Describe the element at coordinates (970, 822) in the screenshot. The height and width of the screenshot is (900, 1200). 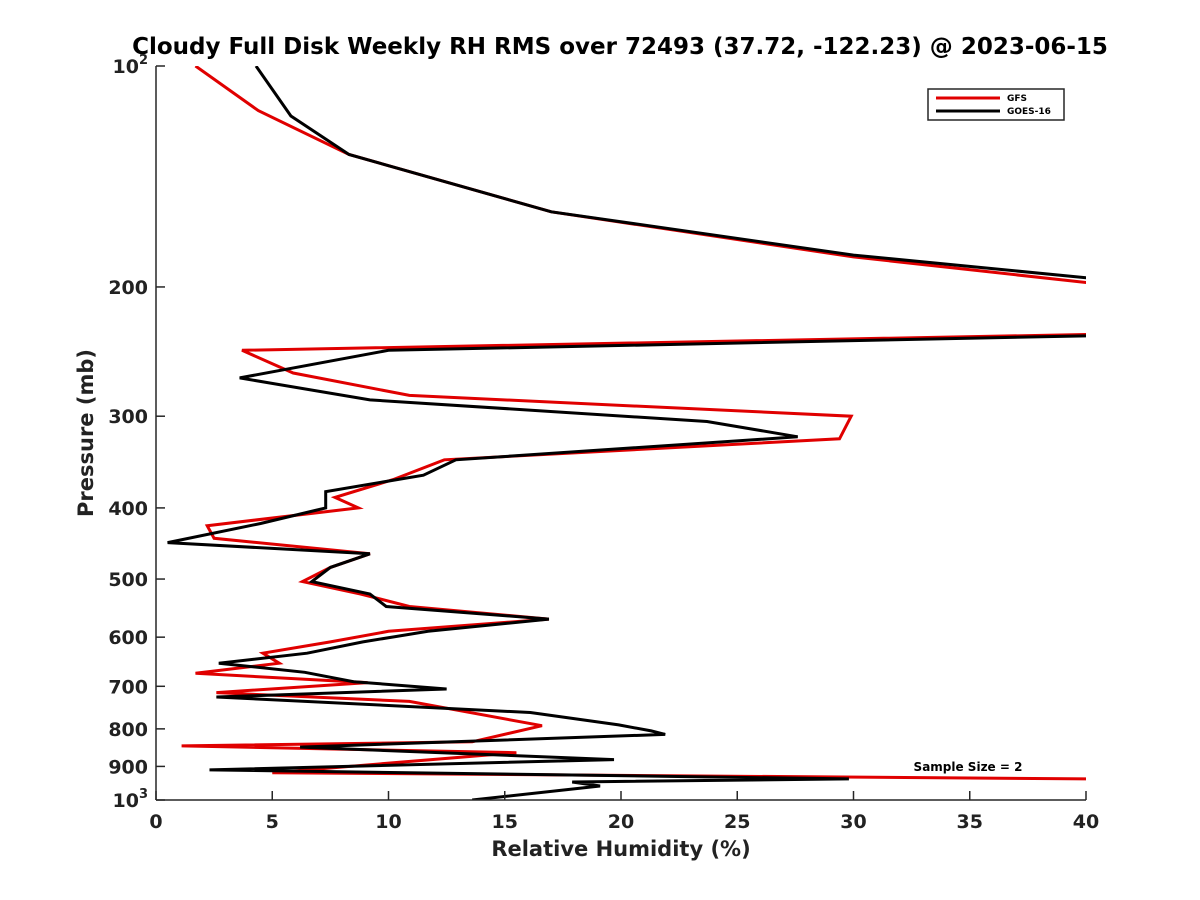
I see `x-tick-label: 35` at that location.